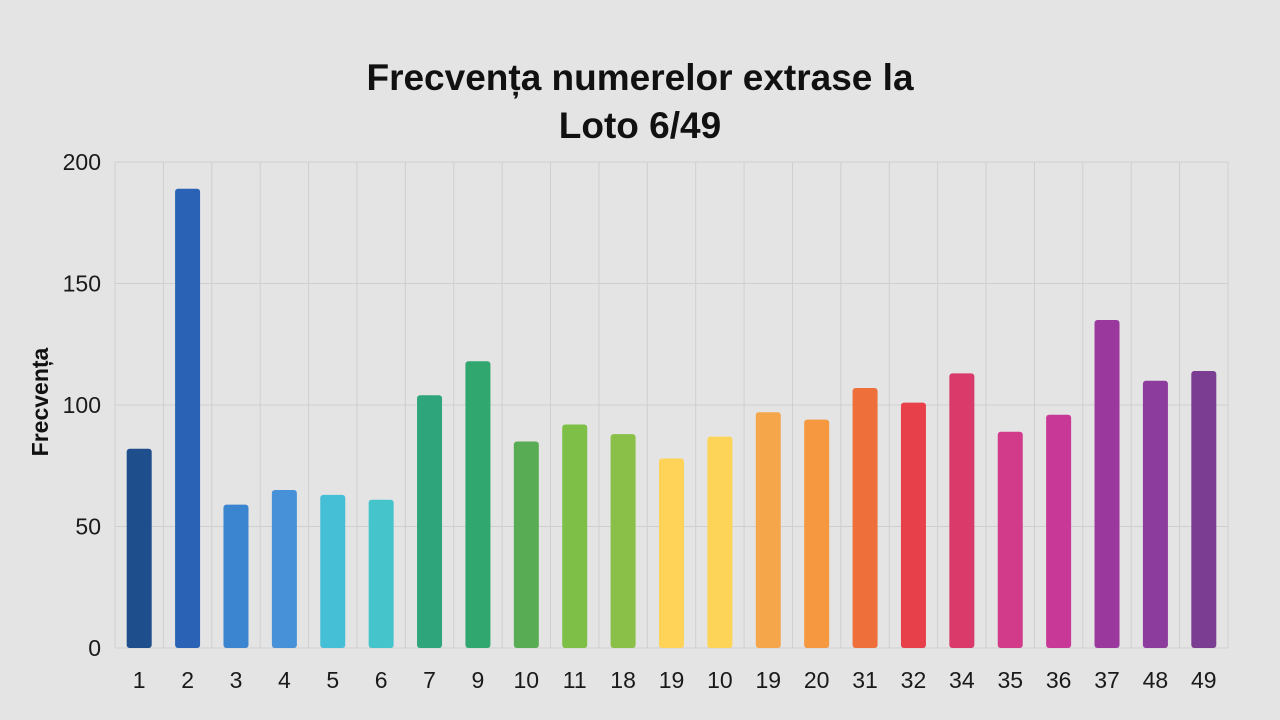 This screenshot has width=1280, height=720. What do you see at coordinates (82, 284) in the screenshot?
I see `y-tick-label: 150` at bounding box center [82, 284].